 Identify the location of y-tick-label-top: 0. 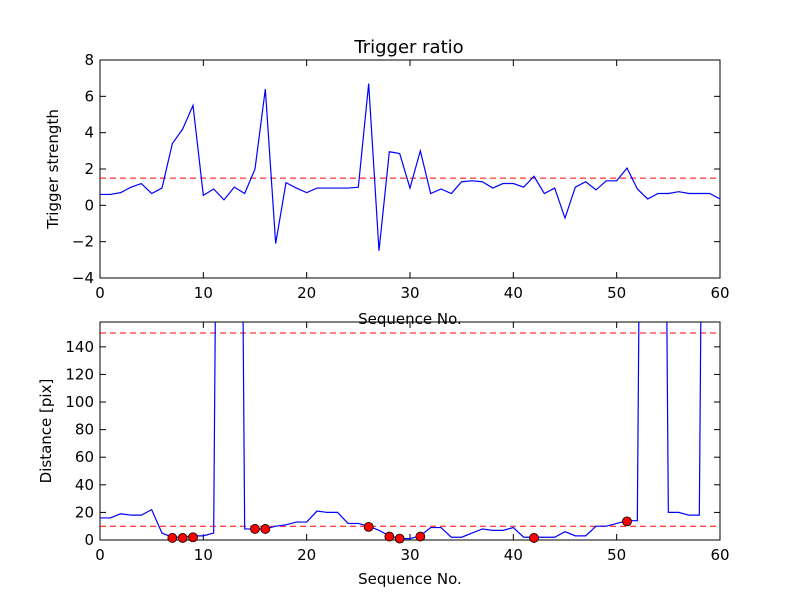
(89, 205).